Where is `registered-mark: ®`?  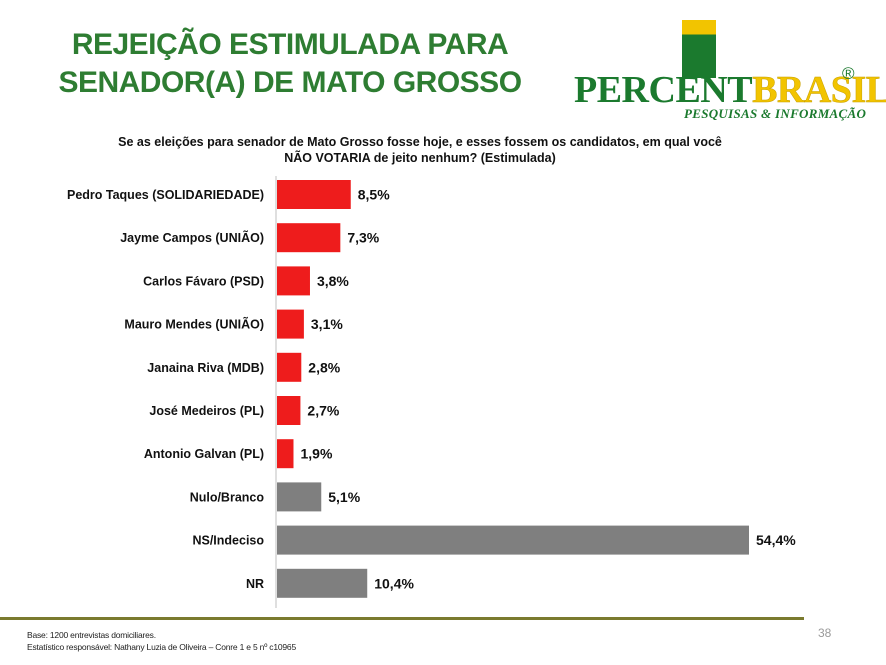 registered-mark: ® is located at coordinates (848, 73).